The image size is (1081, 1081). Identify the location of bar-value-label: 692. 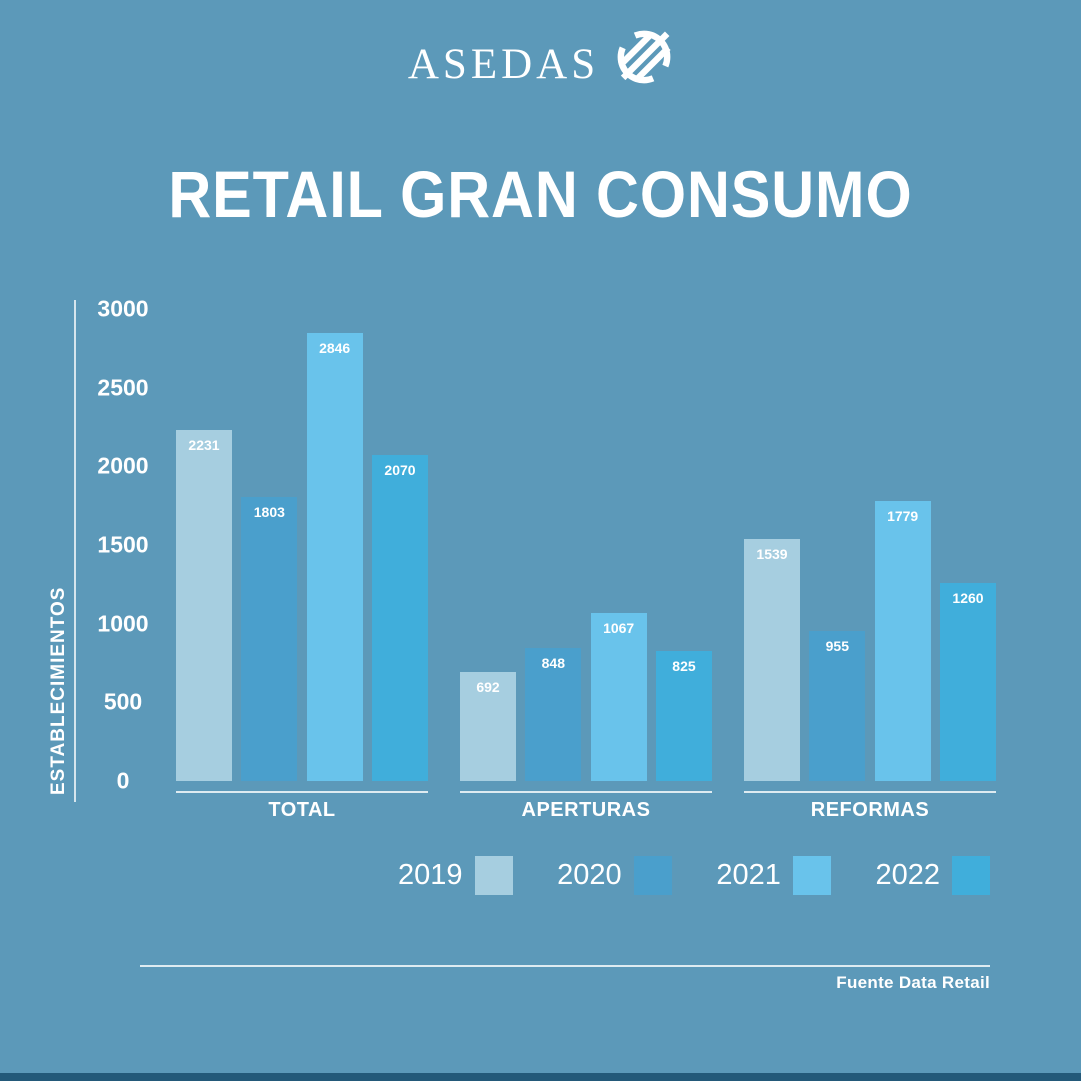
(488, 687).